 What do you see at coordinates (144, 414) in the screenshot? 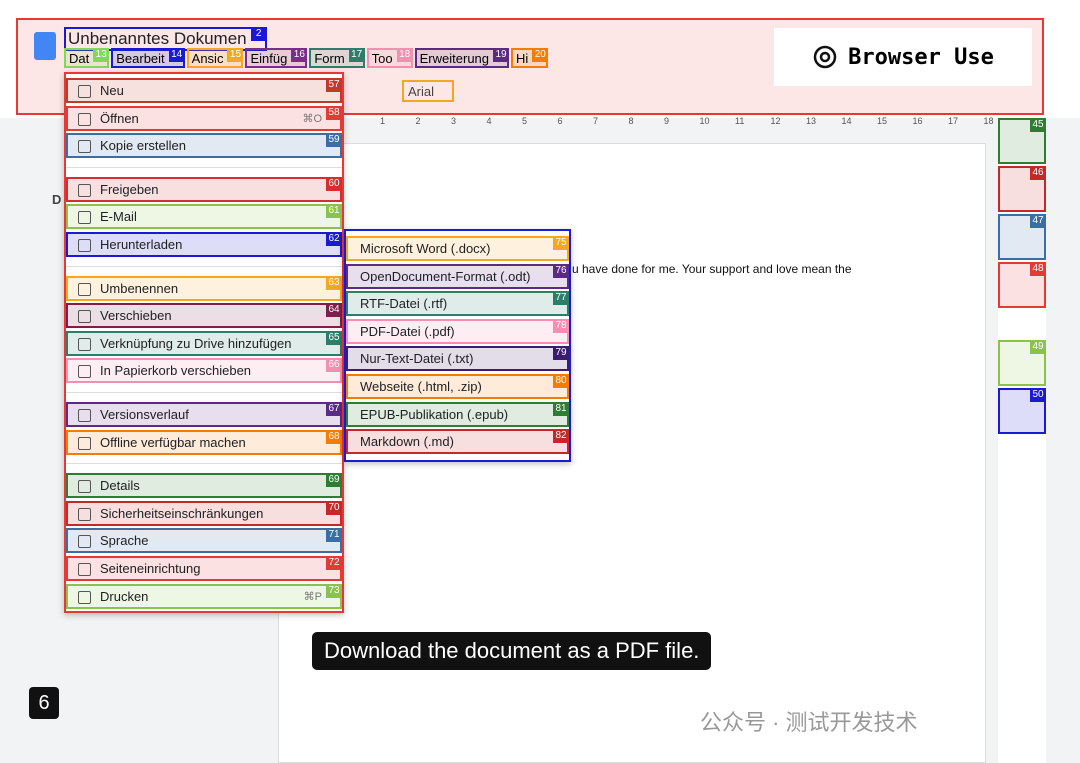
I see `option-label: Versionsverlauf` at bounding box center [144, 414].